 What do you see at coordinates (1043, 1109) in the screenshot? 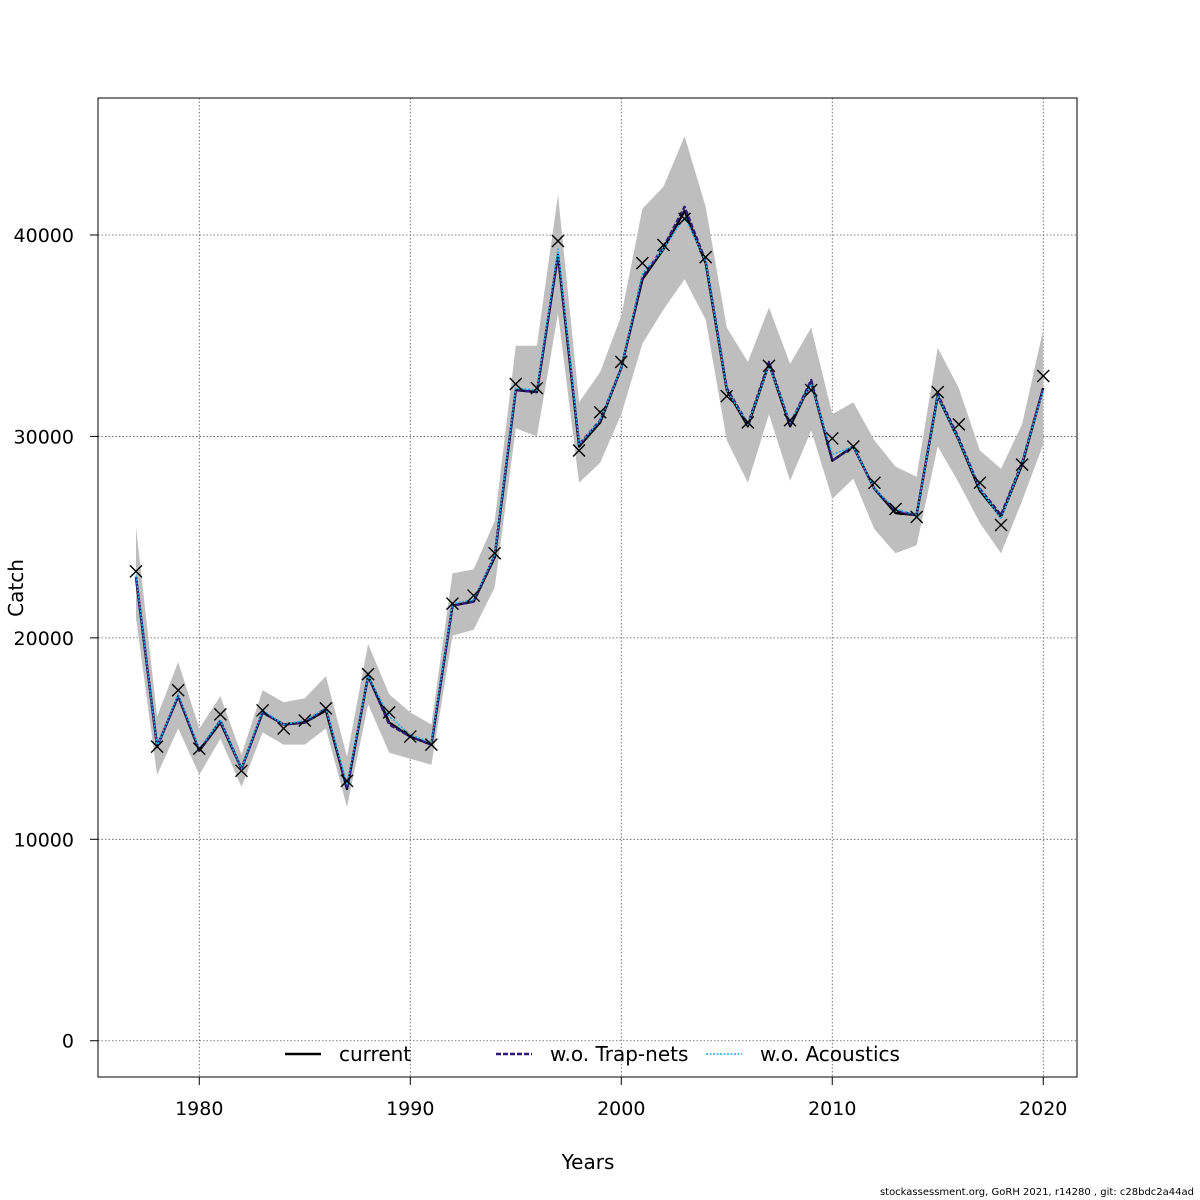
I see `x-tick-label: 2020` at bounding box center [1043, 1109].